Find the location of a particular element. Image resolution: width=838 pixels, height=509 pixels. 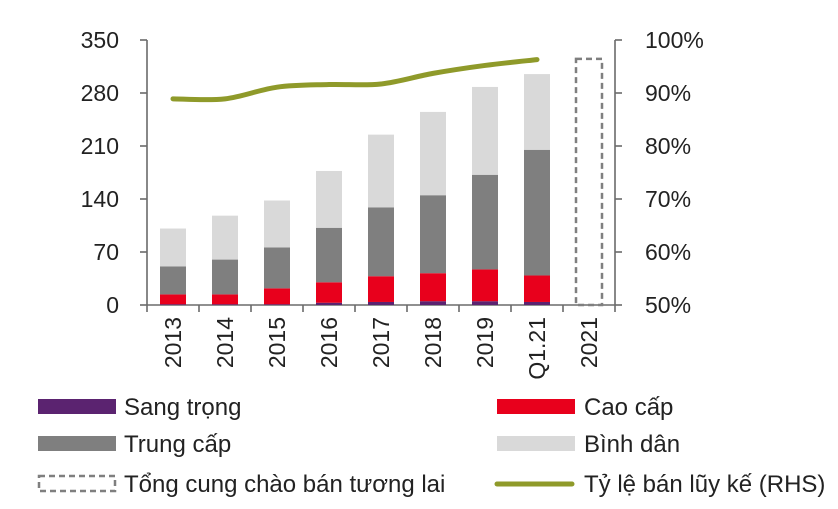

left-tick-label: 0 is located at coordinates (112, 305).